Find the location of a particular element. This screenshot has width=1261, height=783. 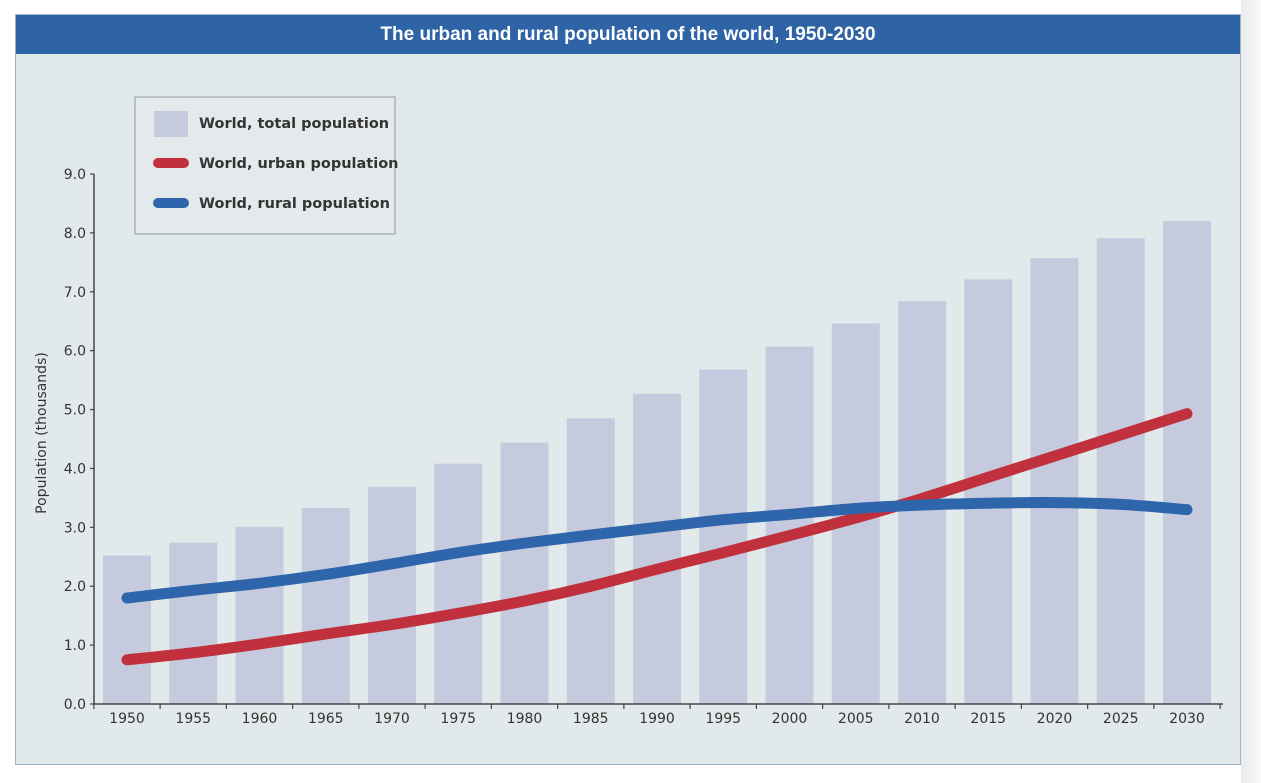

x-tick-label: 1995 is located at coordinates (723, 719).